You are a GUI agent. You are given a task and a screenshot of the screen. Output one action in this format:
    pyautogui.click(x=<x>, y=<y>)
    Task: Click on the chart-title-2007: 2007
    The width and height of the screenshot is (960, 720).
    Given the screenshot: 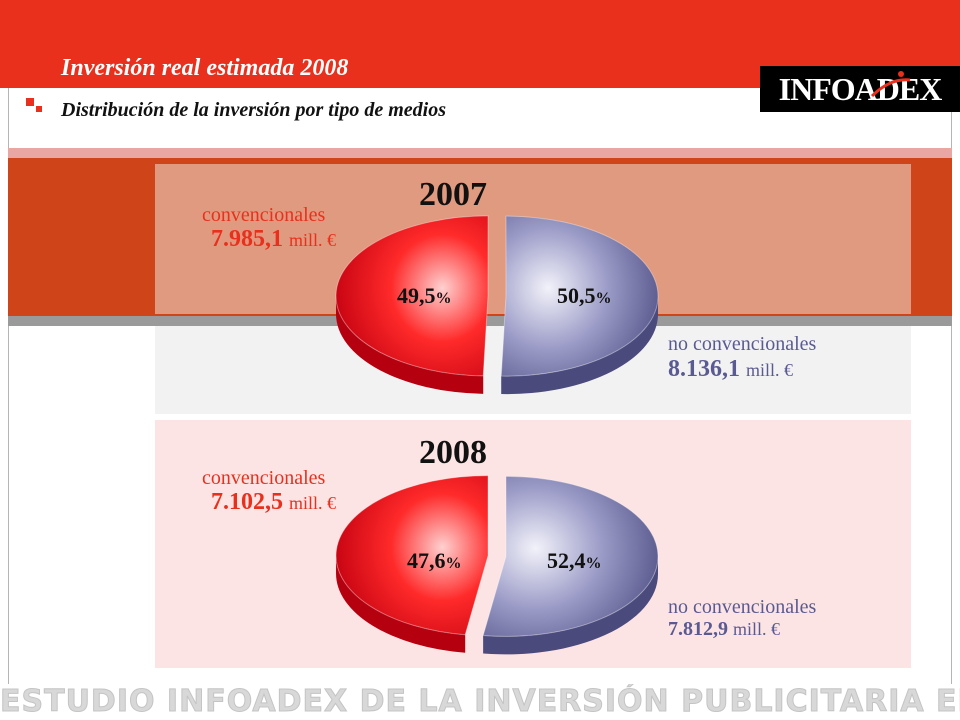 What is the action you would take?
    pyautogui.click(x=453, y=194)
    